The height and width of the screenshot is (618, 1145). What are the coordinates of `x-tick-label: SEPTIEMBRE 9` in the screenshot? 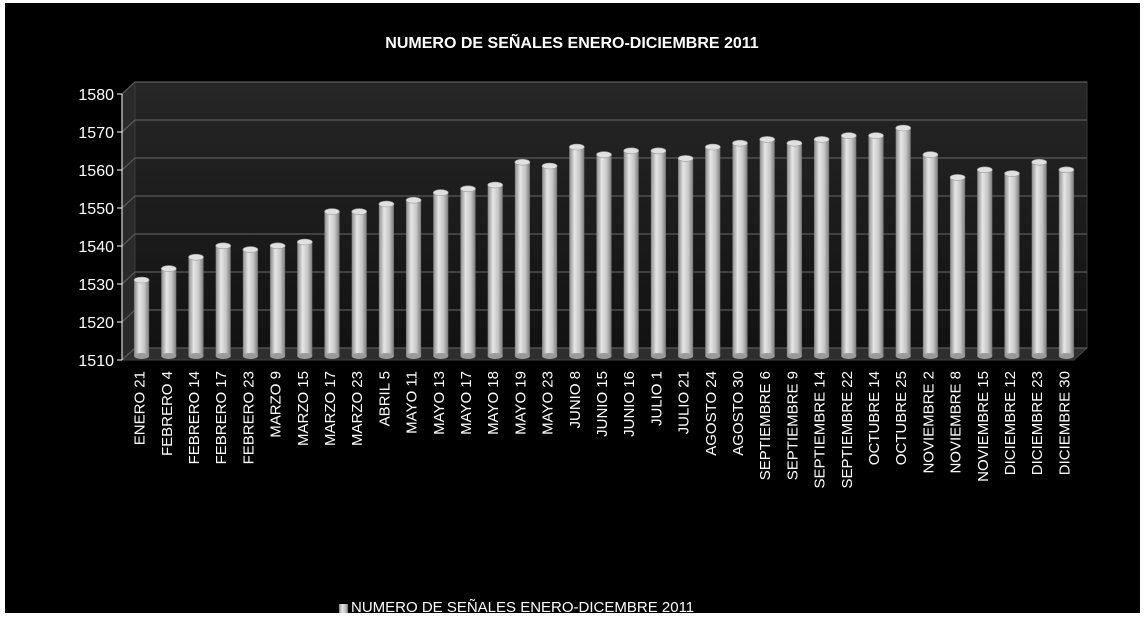 It's located at (792, 425).